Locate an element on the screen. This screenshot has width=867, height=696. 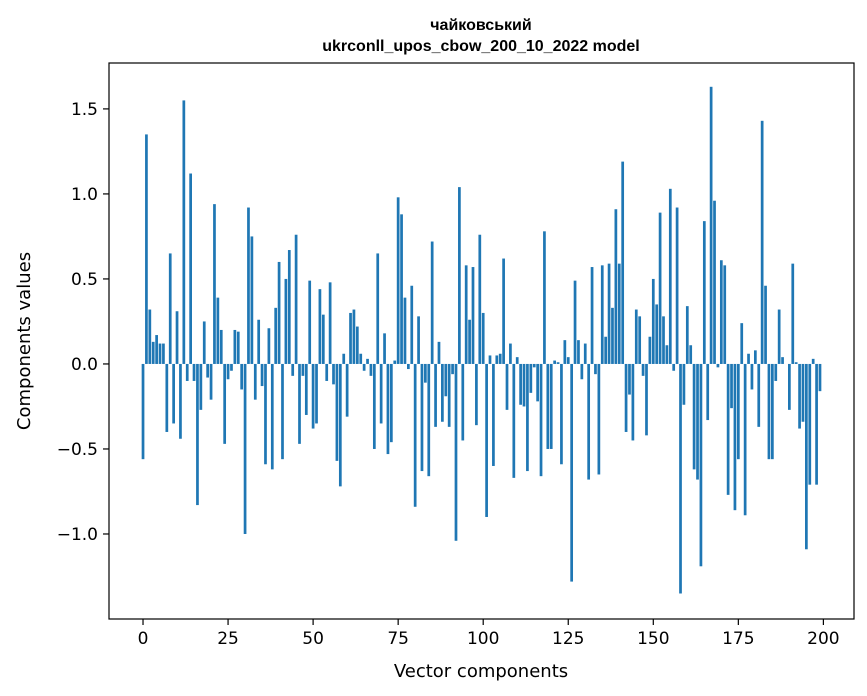
x-tick-label: 200 is located at coordinates (823, 639).